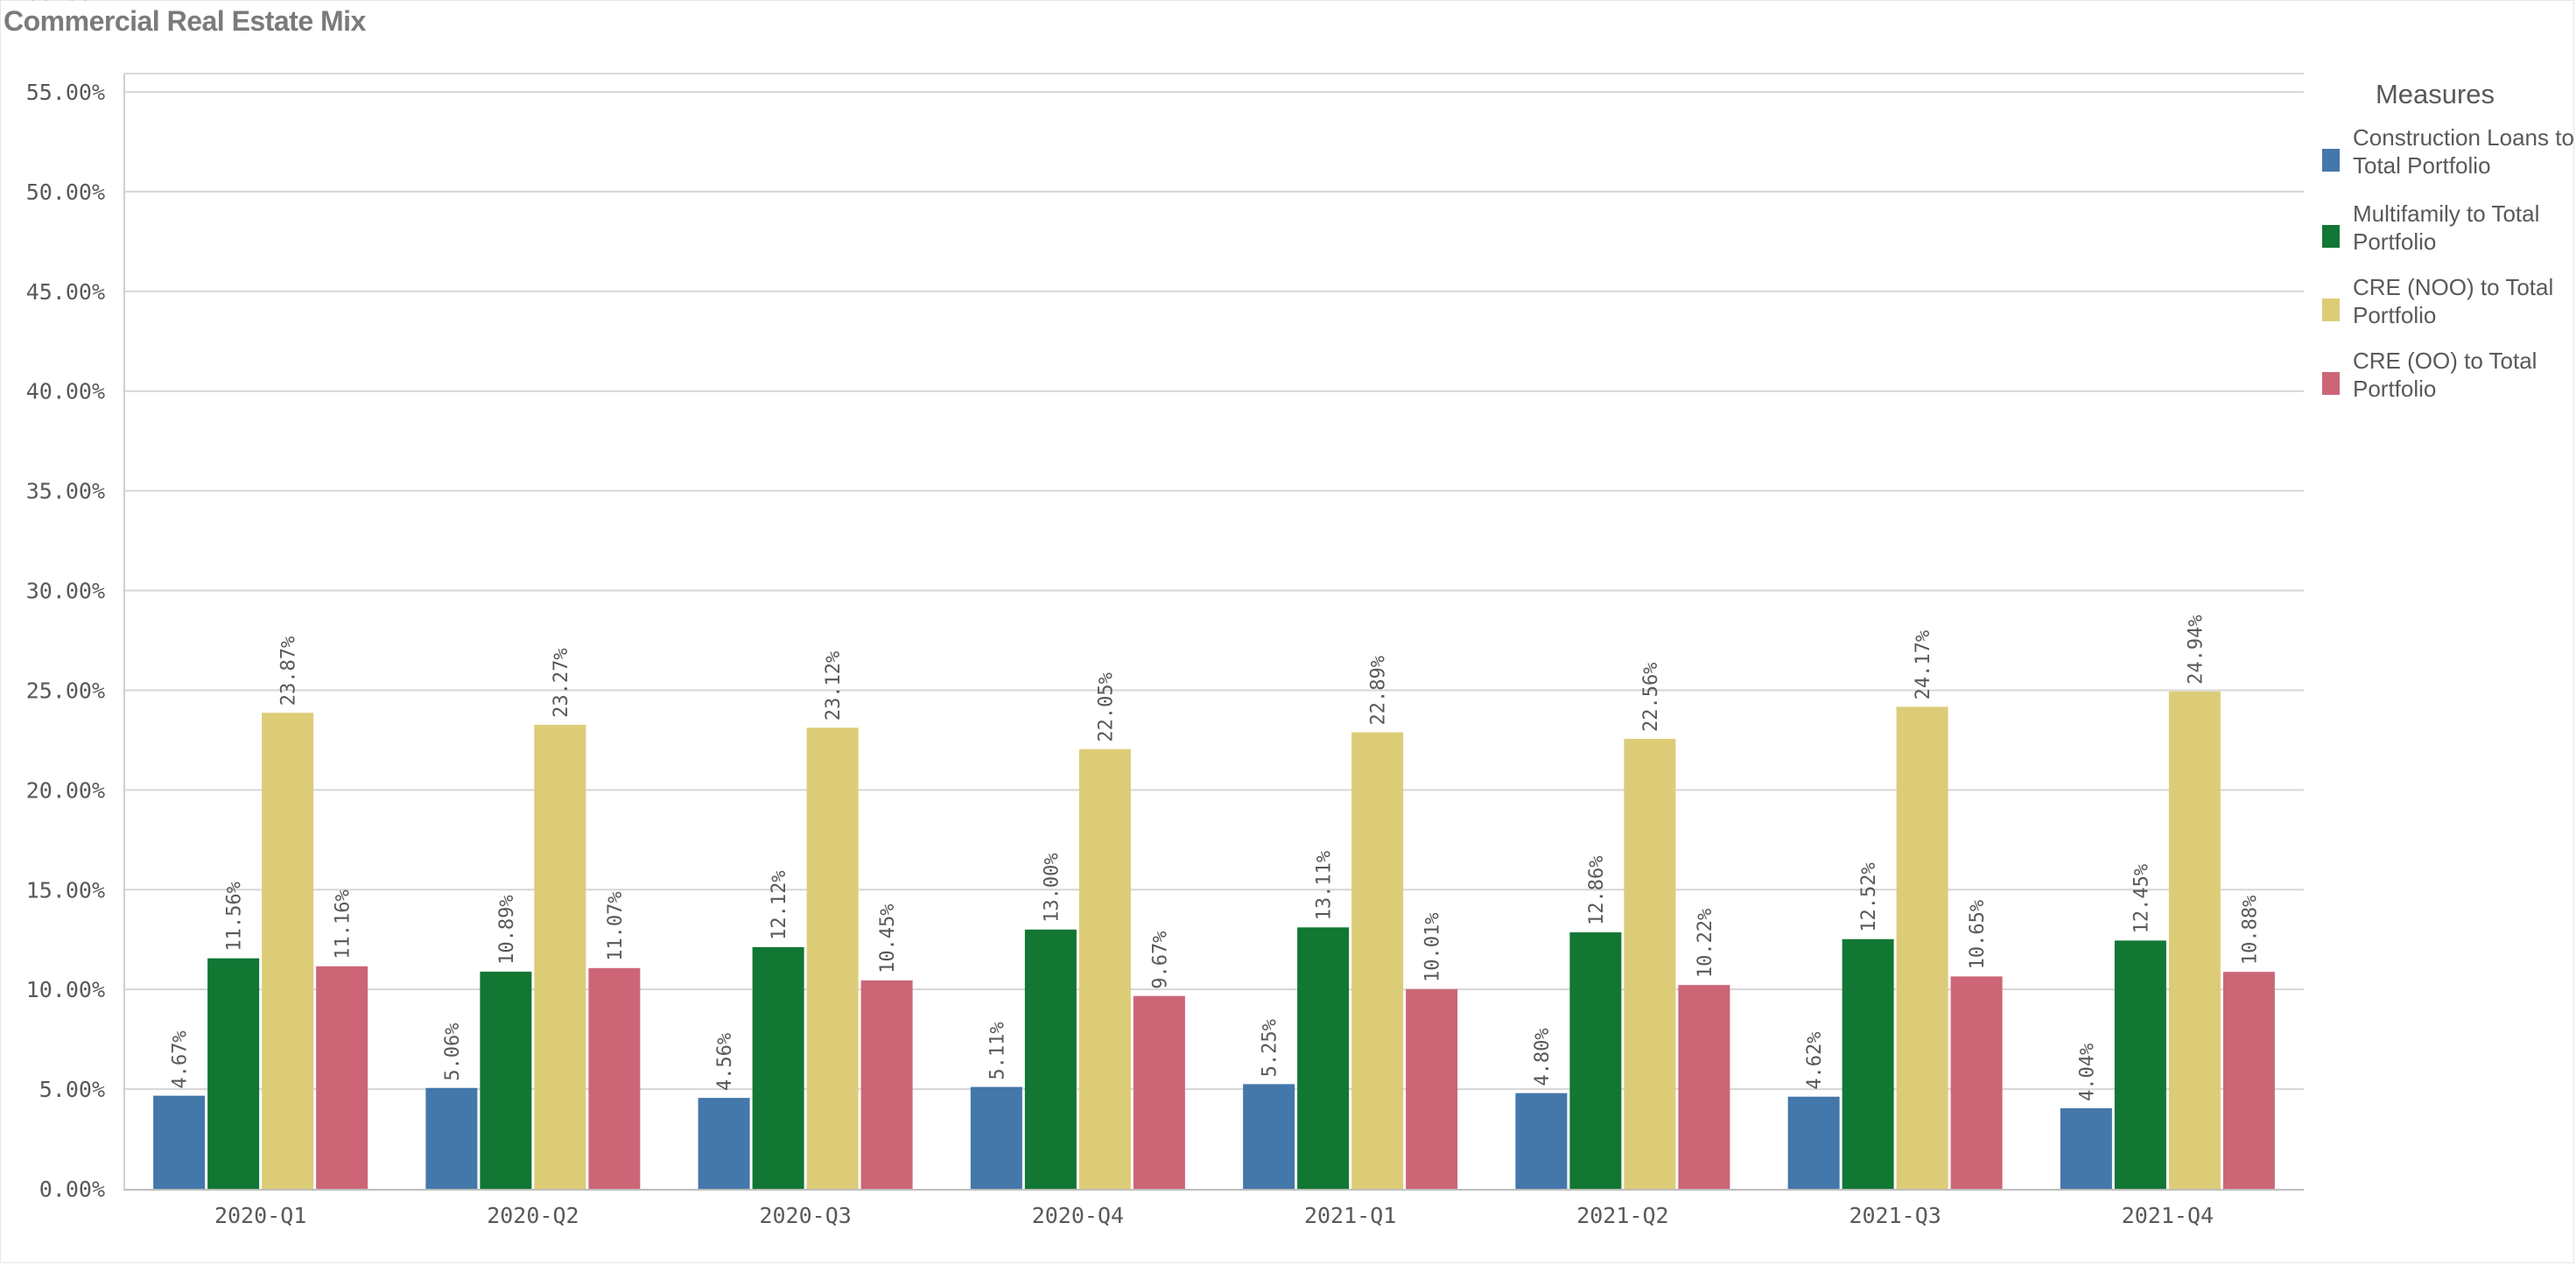  I want to click on legend-entry: Construction Loans to Total Portfolio, so click(2463, 151).